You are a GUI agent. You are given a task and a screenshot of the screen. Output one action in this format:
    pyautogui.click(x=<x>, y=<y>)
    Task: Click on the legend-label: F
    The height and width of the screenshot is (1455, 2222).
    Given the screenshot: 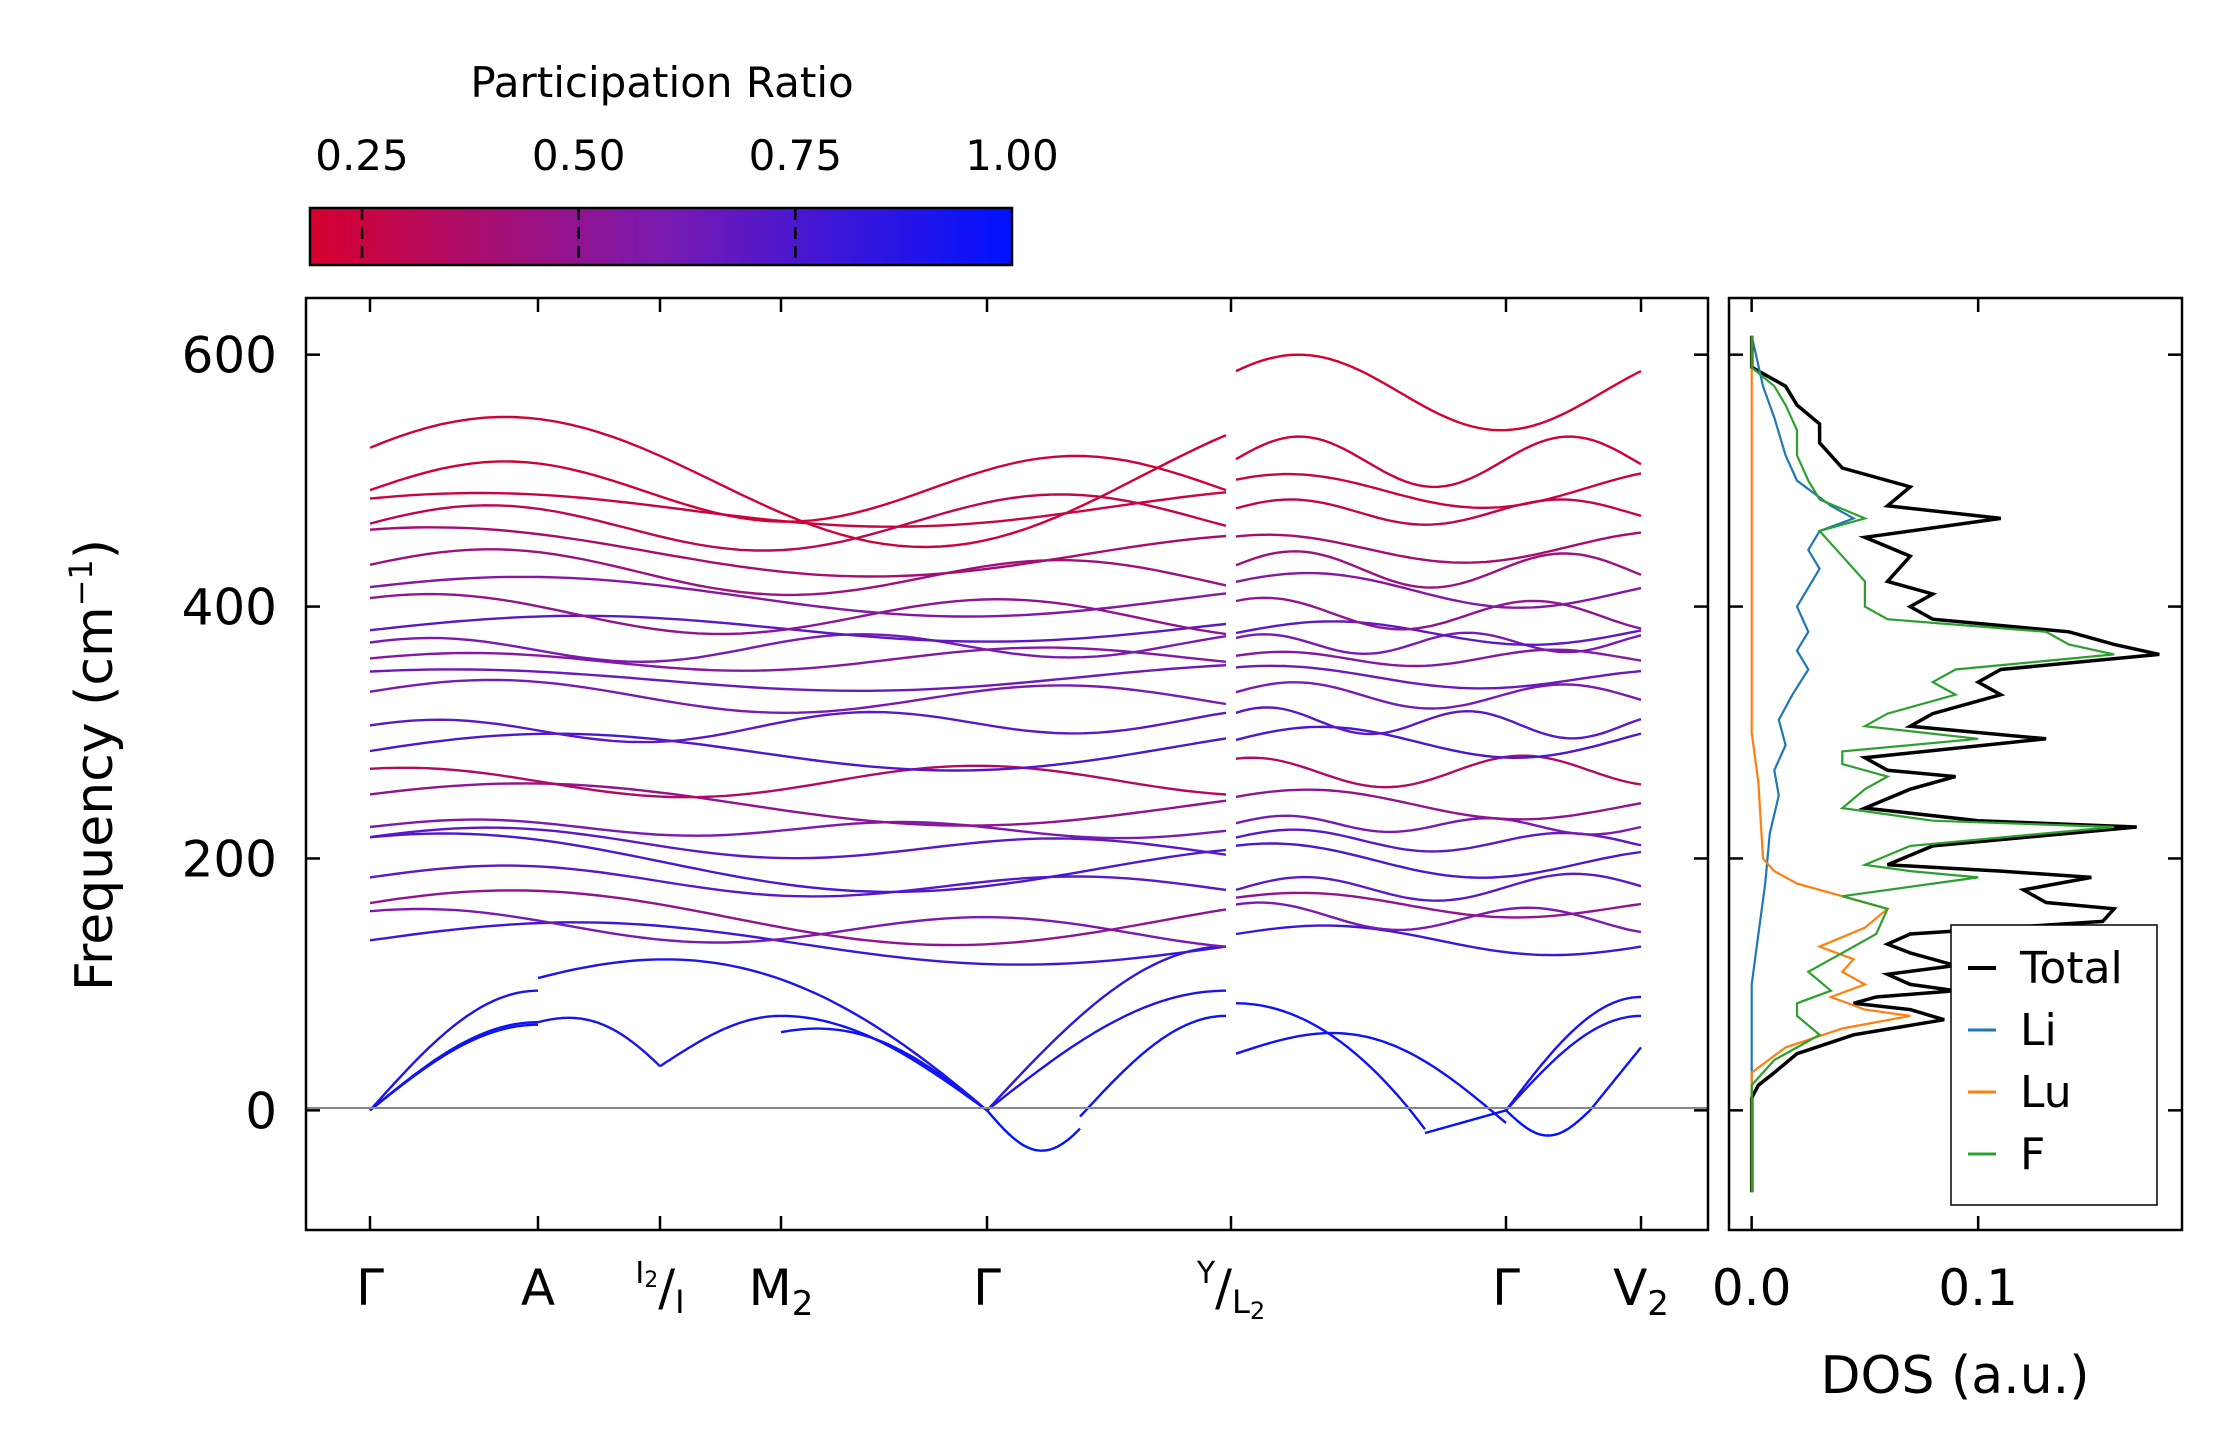 What is the action you would take?
    pyautogui.click(x=2032, y=1154)
    